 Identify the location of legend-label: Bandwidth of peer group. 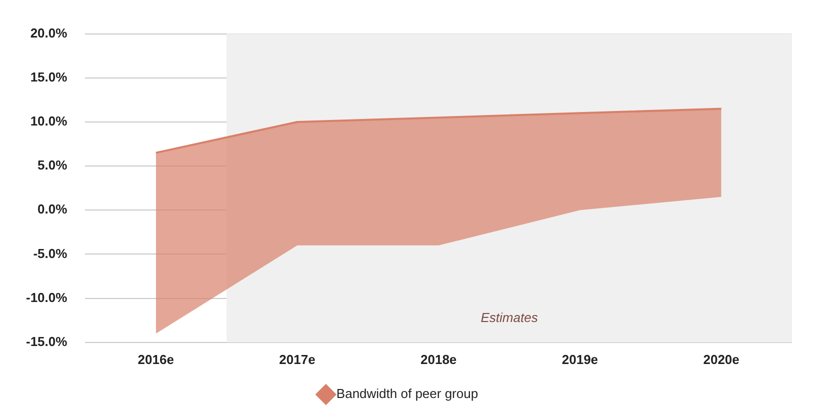
(407, 394).